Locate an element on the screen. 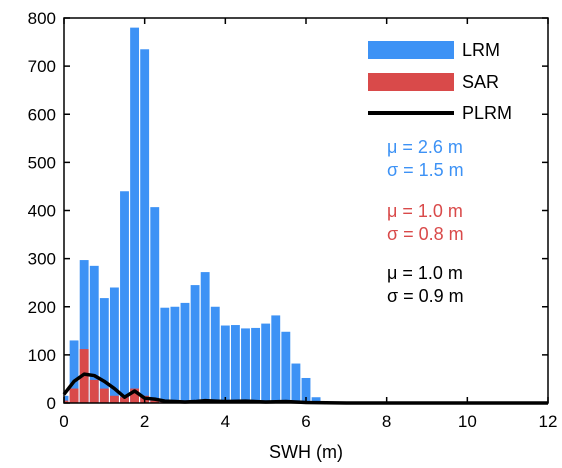  y-tick-label: 300 is located at coordinates (42, 259).